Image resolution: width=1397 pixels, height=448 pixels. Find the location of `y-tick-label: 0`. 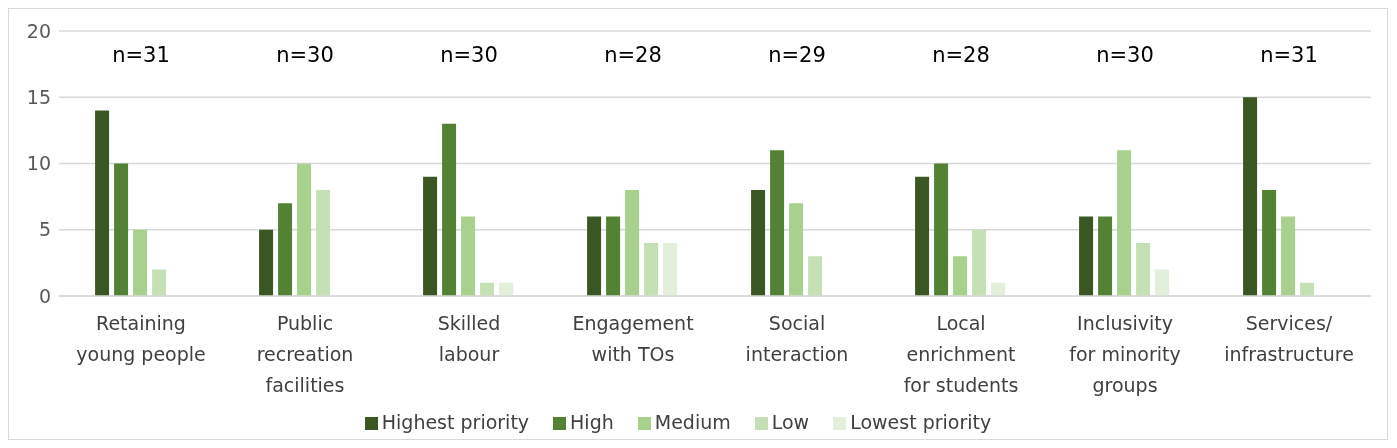

y-tick-label: 0 is located at coordinates (44, 295).